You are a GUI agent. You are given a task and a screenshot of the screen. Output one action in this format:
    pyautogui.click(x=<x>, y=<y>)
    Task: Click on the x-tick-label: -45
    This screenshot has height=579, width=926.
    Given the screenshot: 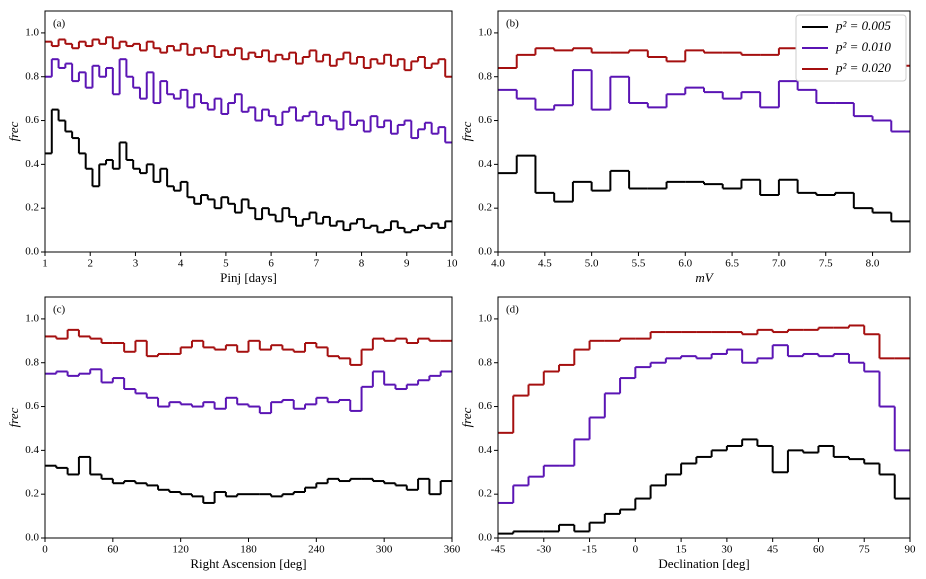 What is the action you would take?
    pyautogui.click(x=498, y=550)
    